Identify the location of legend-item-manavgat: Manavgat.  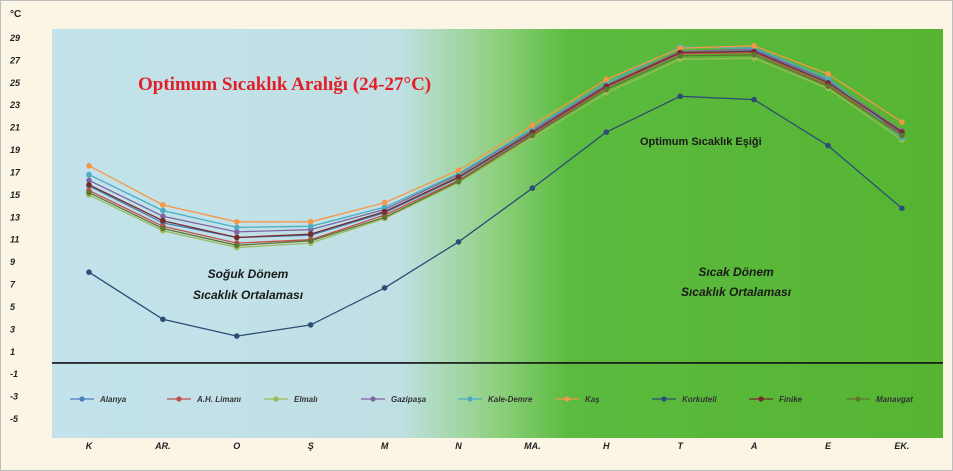
(879, 399).